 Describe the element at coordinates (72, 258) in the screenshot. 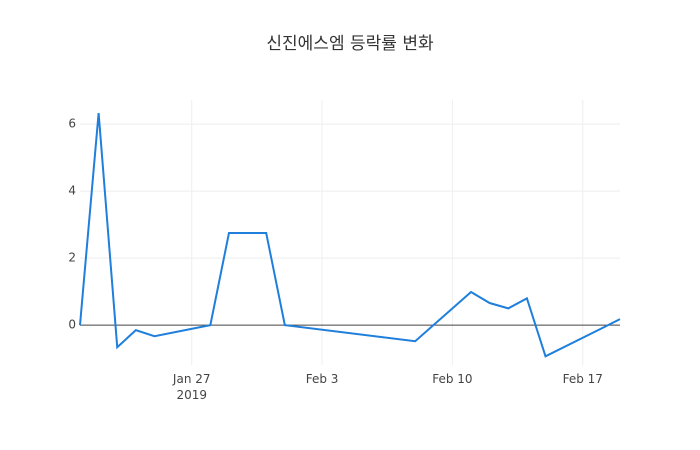

I see `y-tick-label: 2` at that location.